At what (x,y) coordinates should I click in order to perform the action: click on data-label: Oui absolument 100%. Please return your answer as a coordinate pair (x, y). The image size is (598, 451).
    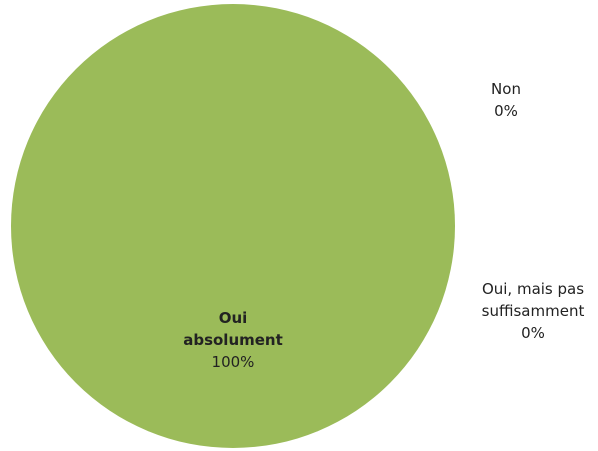
    Looking at the image, I should click on (233, 340).